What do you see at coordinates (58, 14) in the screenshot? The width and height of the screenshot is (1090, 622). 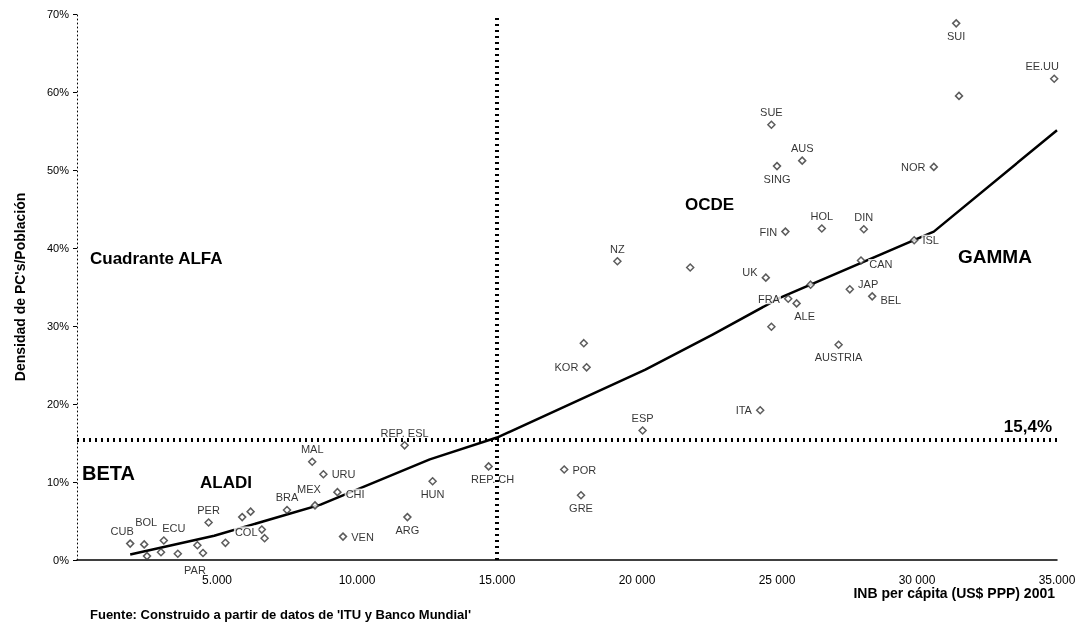 I see `y-tick-label: 70%` at bounding box center [58, 14].